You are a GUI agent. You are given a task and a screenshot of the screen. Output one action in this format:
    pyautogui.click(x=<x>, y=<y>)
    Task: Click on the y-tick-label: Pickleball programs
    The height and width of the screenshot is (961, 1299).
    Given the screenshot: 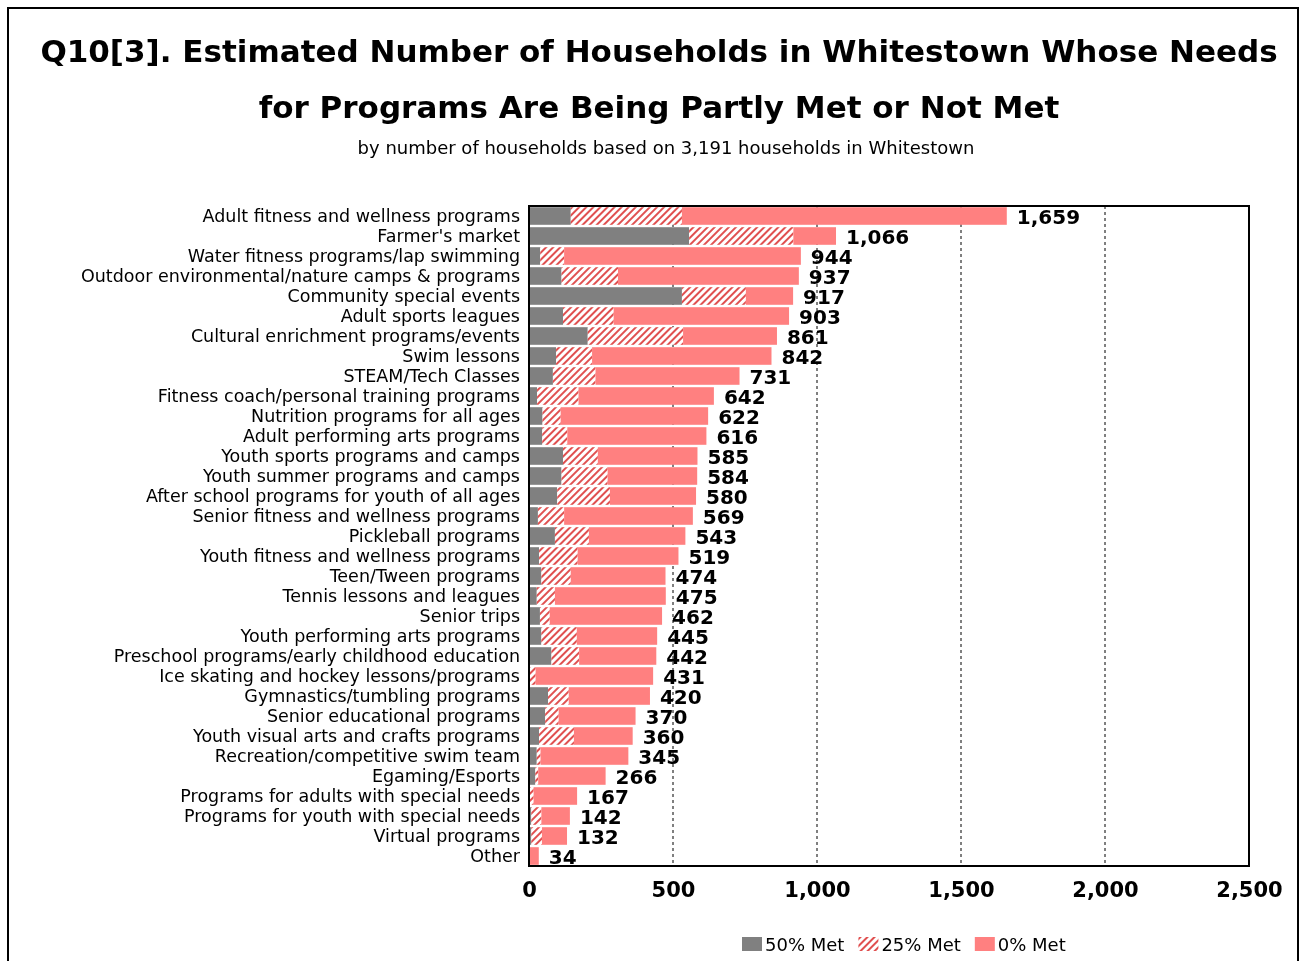 What is the action you would take?
    pyautogui.click(x=434, y=535)
    